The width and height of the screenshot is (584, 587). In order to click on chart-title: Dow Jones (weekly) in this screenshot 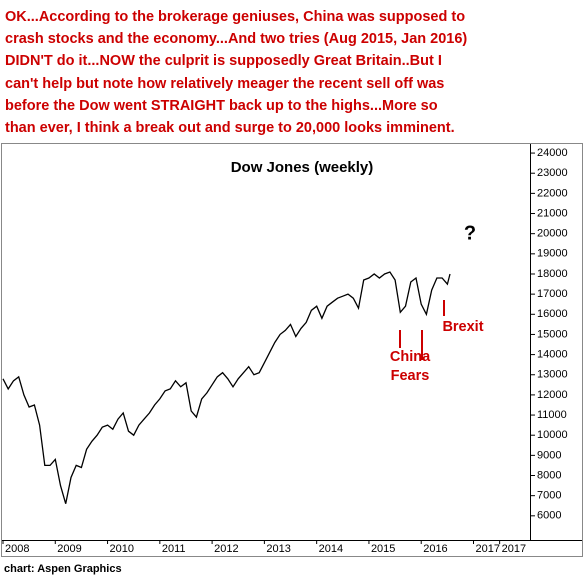, I will do `click(302, 167)`.